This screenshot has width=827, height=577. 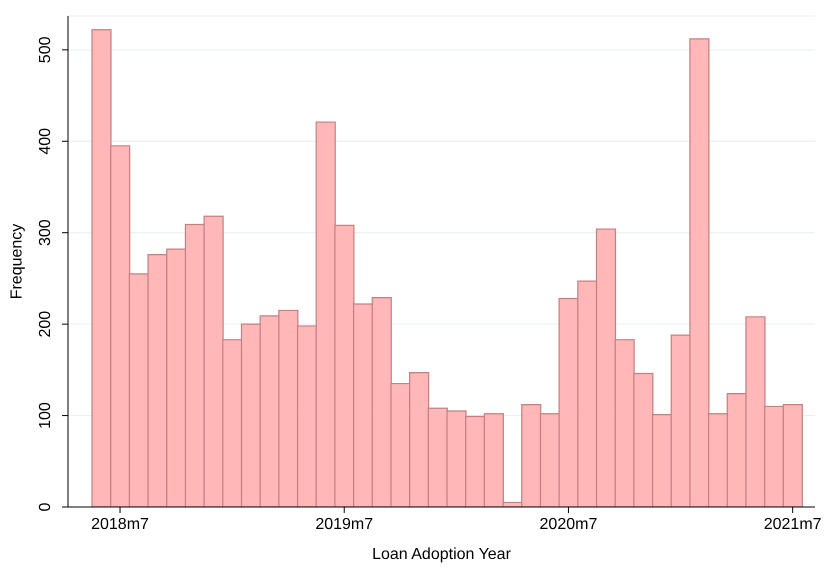 What do you see at coordinates (569, 524) in the screenshot?
I see `x-tick-label: 2020m7` at bounding box center [569, 524].